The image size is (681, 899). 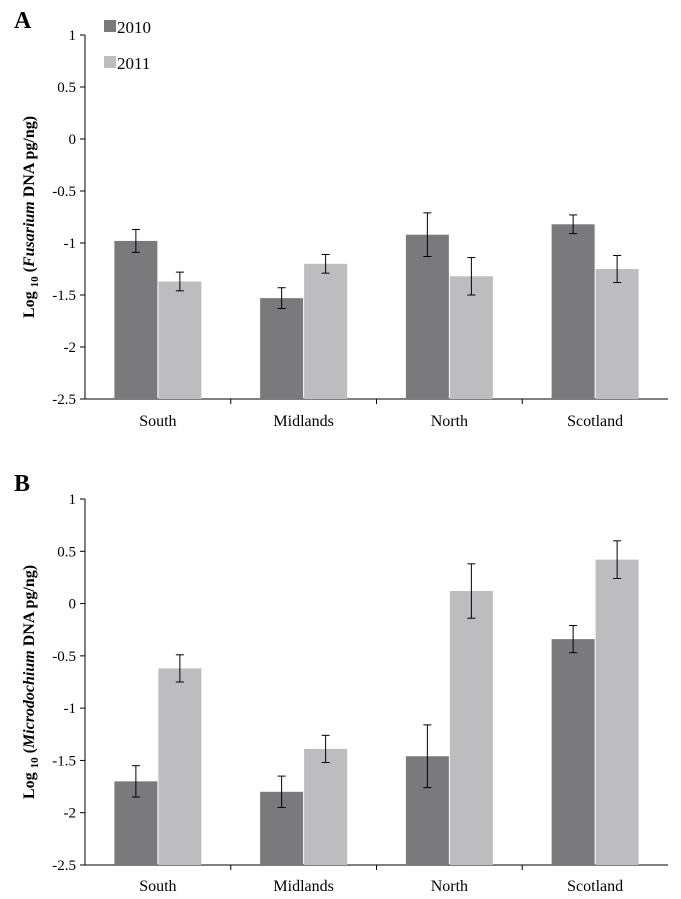 I want to click on chart-b-category-label: Scotland, so click(x=595, y=886).